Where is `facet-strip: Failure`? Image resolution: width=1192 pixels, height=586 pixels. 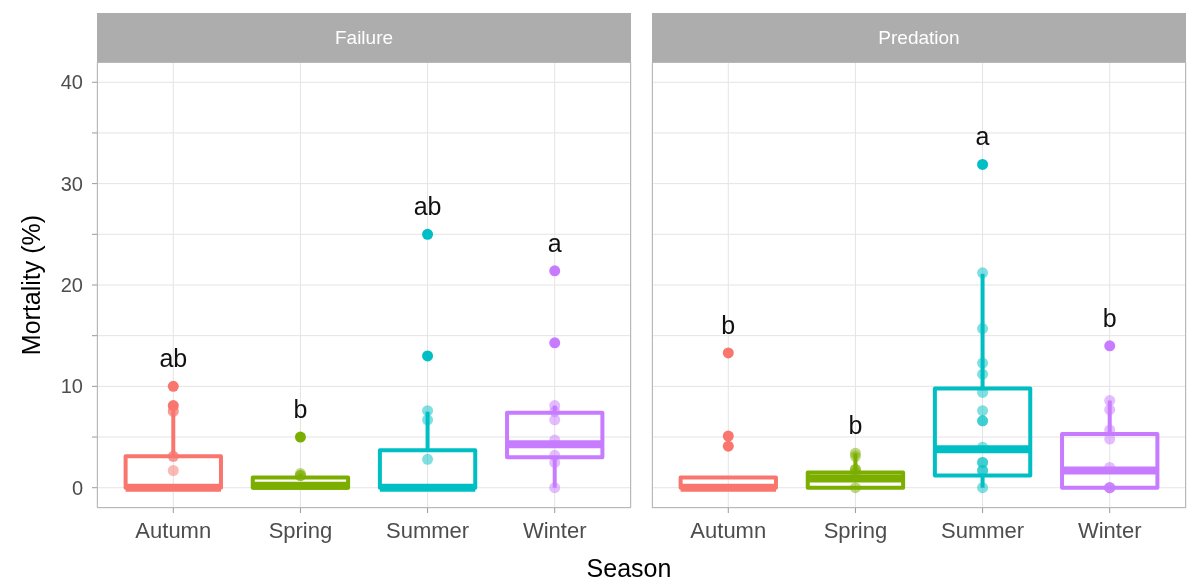
facet-strip: Failure is located at coordinates (364, 37).